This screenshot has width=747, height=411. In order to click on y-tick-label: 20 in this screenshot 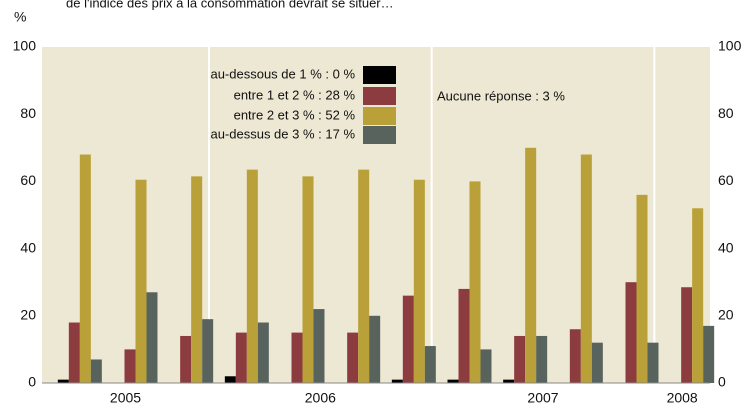, I will do `click(28, 315)`.